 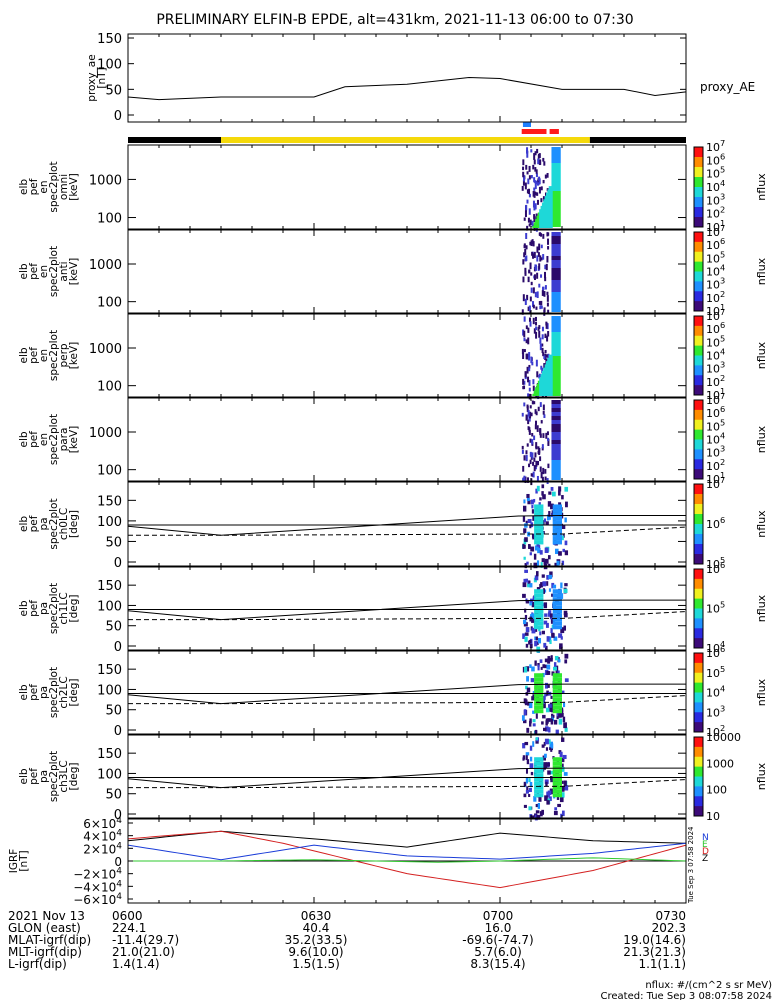 I want to click on y-axis-label: pef, so click(x=34, y=608).